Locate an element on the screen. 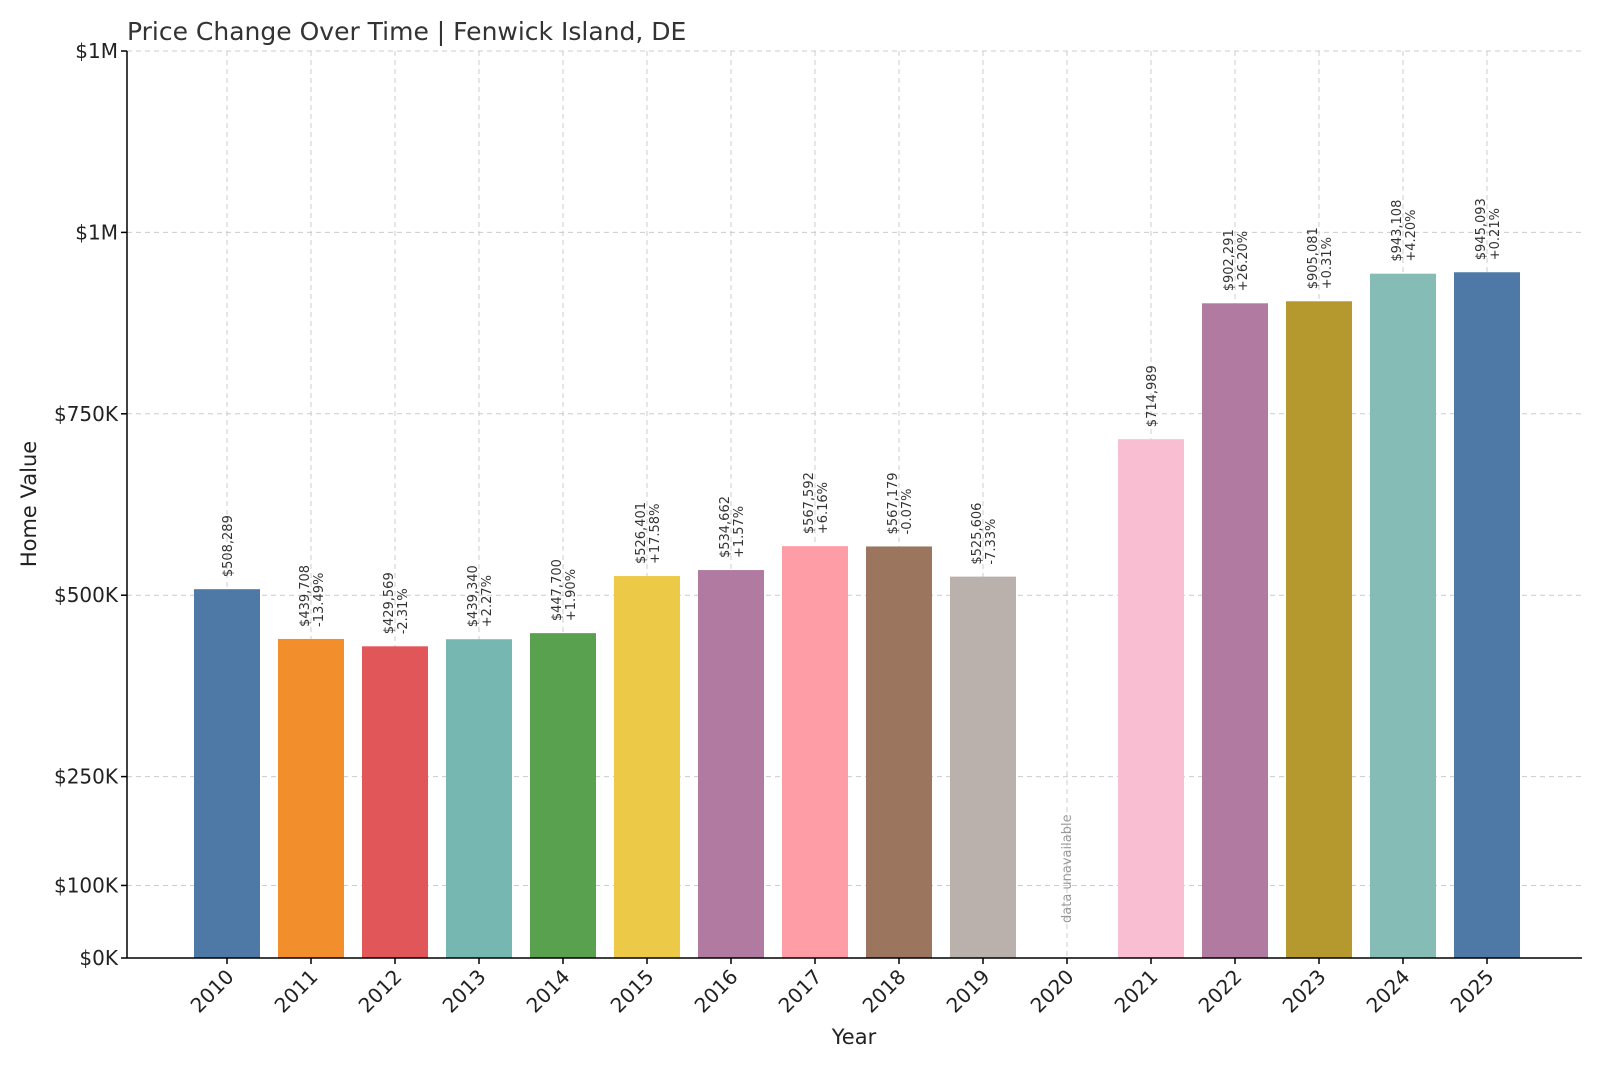  bar-change-label: -0.07% is located at coordinates (907, 511).